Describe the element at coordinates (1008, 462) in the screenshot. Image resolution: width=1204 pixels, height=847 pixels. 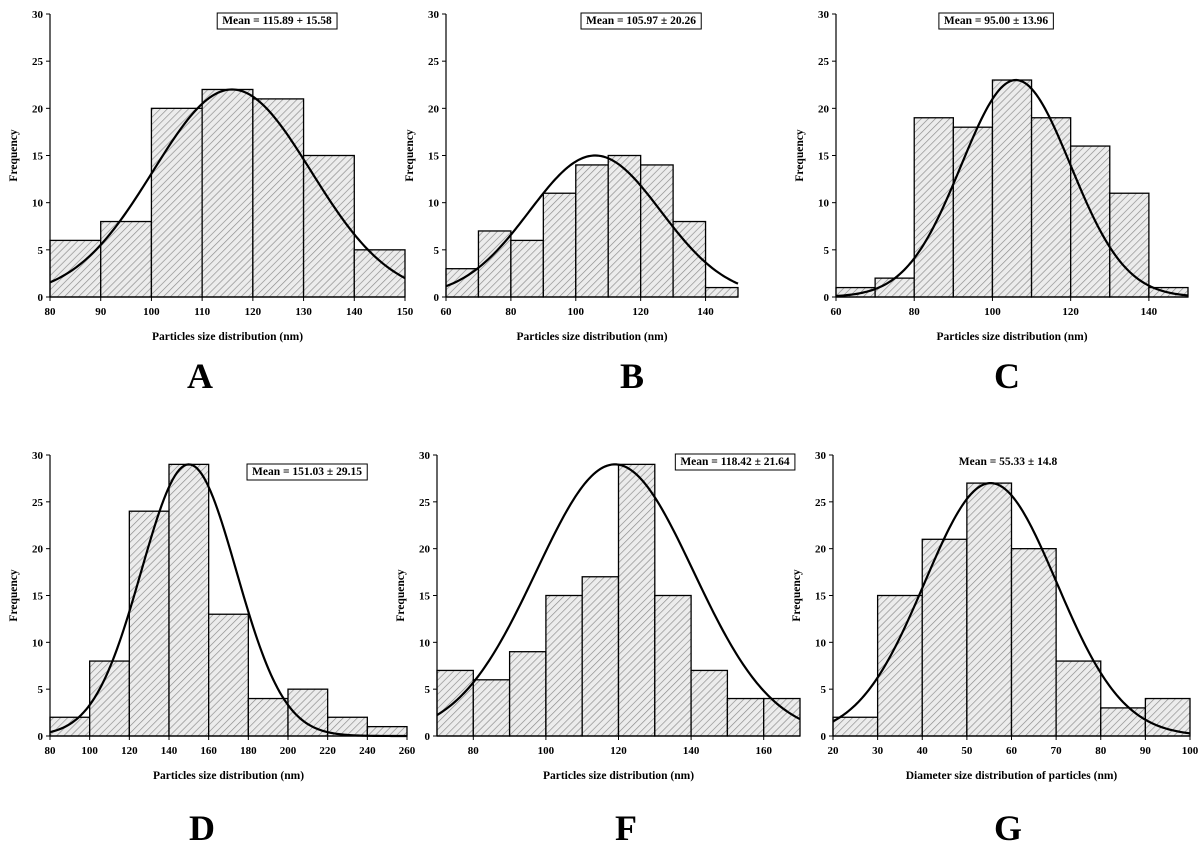
I see `mean-annotation: Mean = 55.33 ± 14.8` at that location.